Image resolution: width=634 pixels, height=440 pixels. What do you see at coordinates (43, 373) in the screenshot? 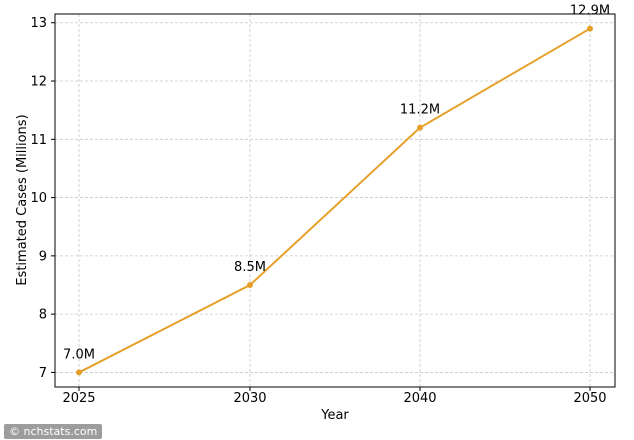
I see `y-tick-label: 7` at bounding box center [43, 373].